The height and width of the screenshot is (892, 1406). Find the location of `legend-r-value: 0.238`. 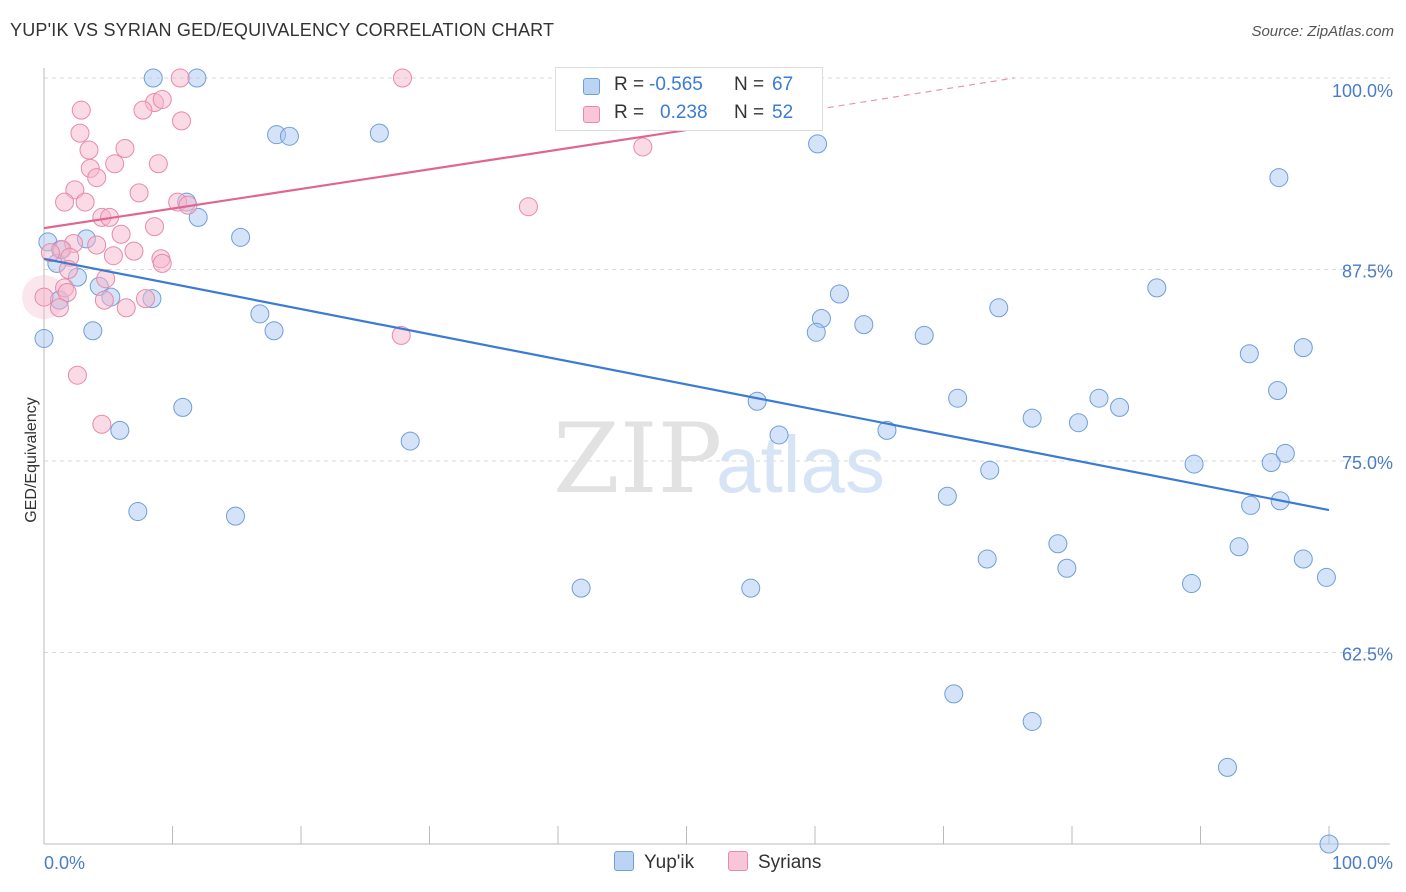

legend-r-value: 0.238 is located at coordinates (684, 112).